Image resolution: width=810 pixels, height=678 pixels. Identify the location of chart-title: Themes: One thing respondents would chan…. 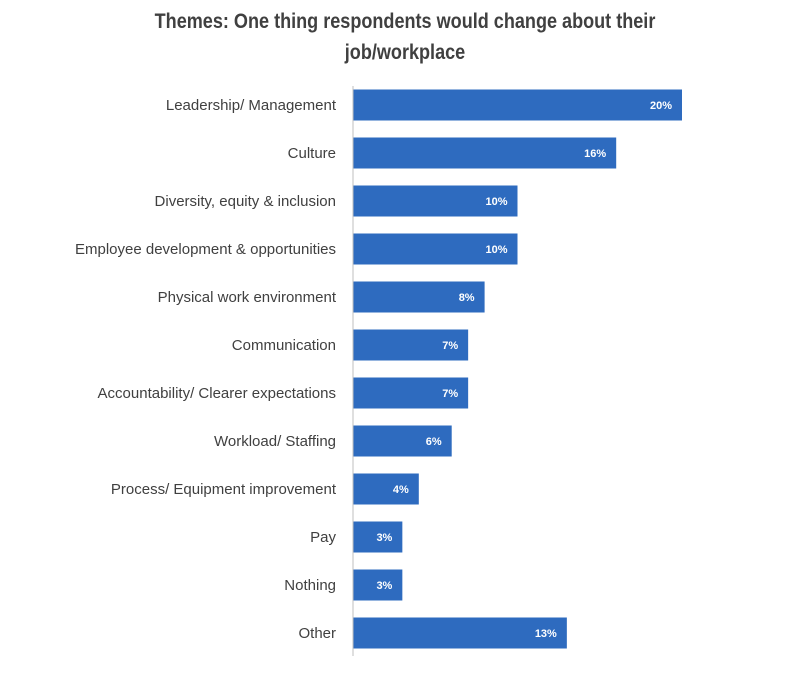
(405, 37).